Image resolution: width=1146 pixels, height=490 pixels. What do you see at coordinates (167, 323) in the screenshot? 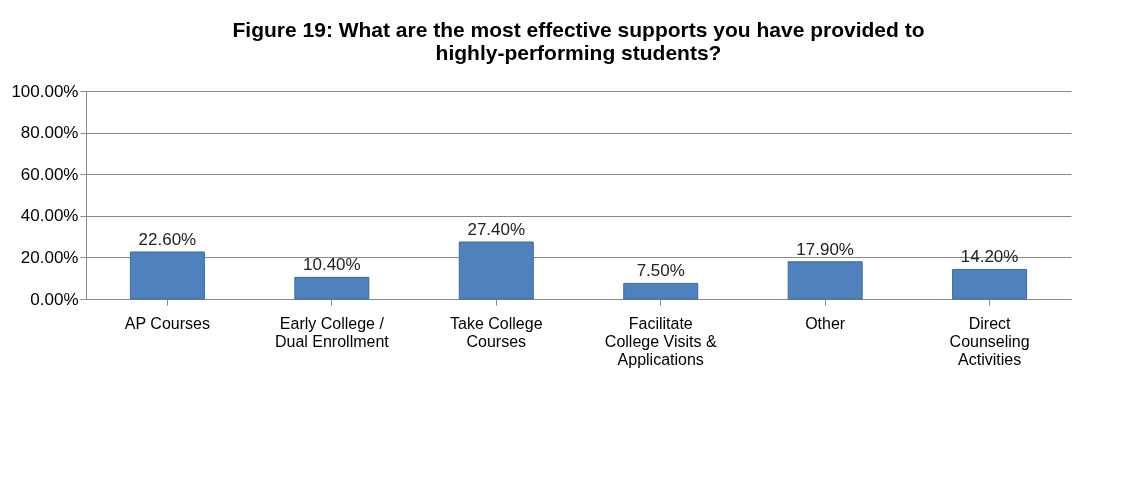
I see `x-tick-label: AP Courses` at bounding box center [167, 323].